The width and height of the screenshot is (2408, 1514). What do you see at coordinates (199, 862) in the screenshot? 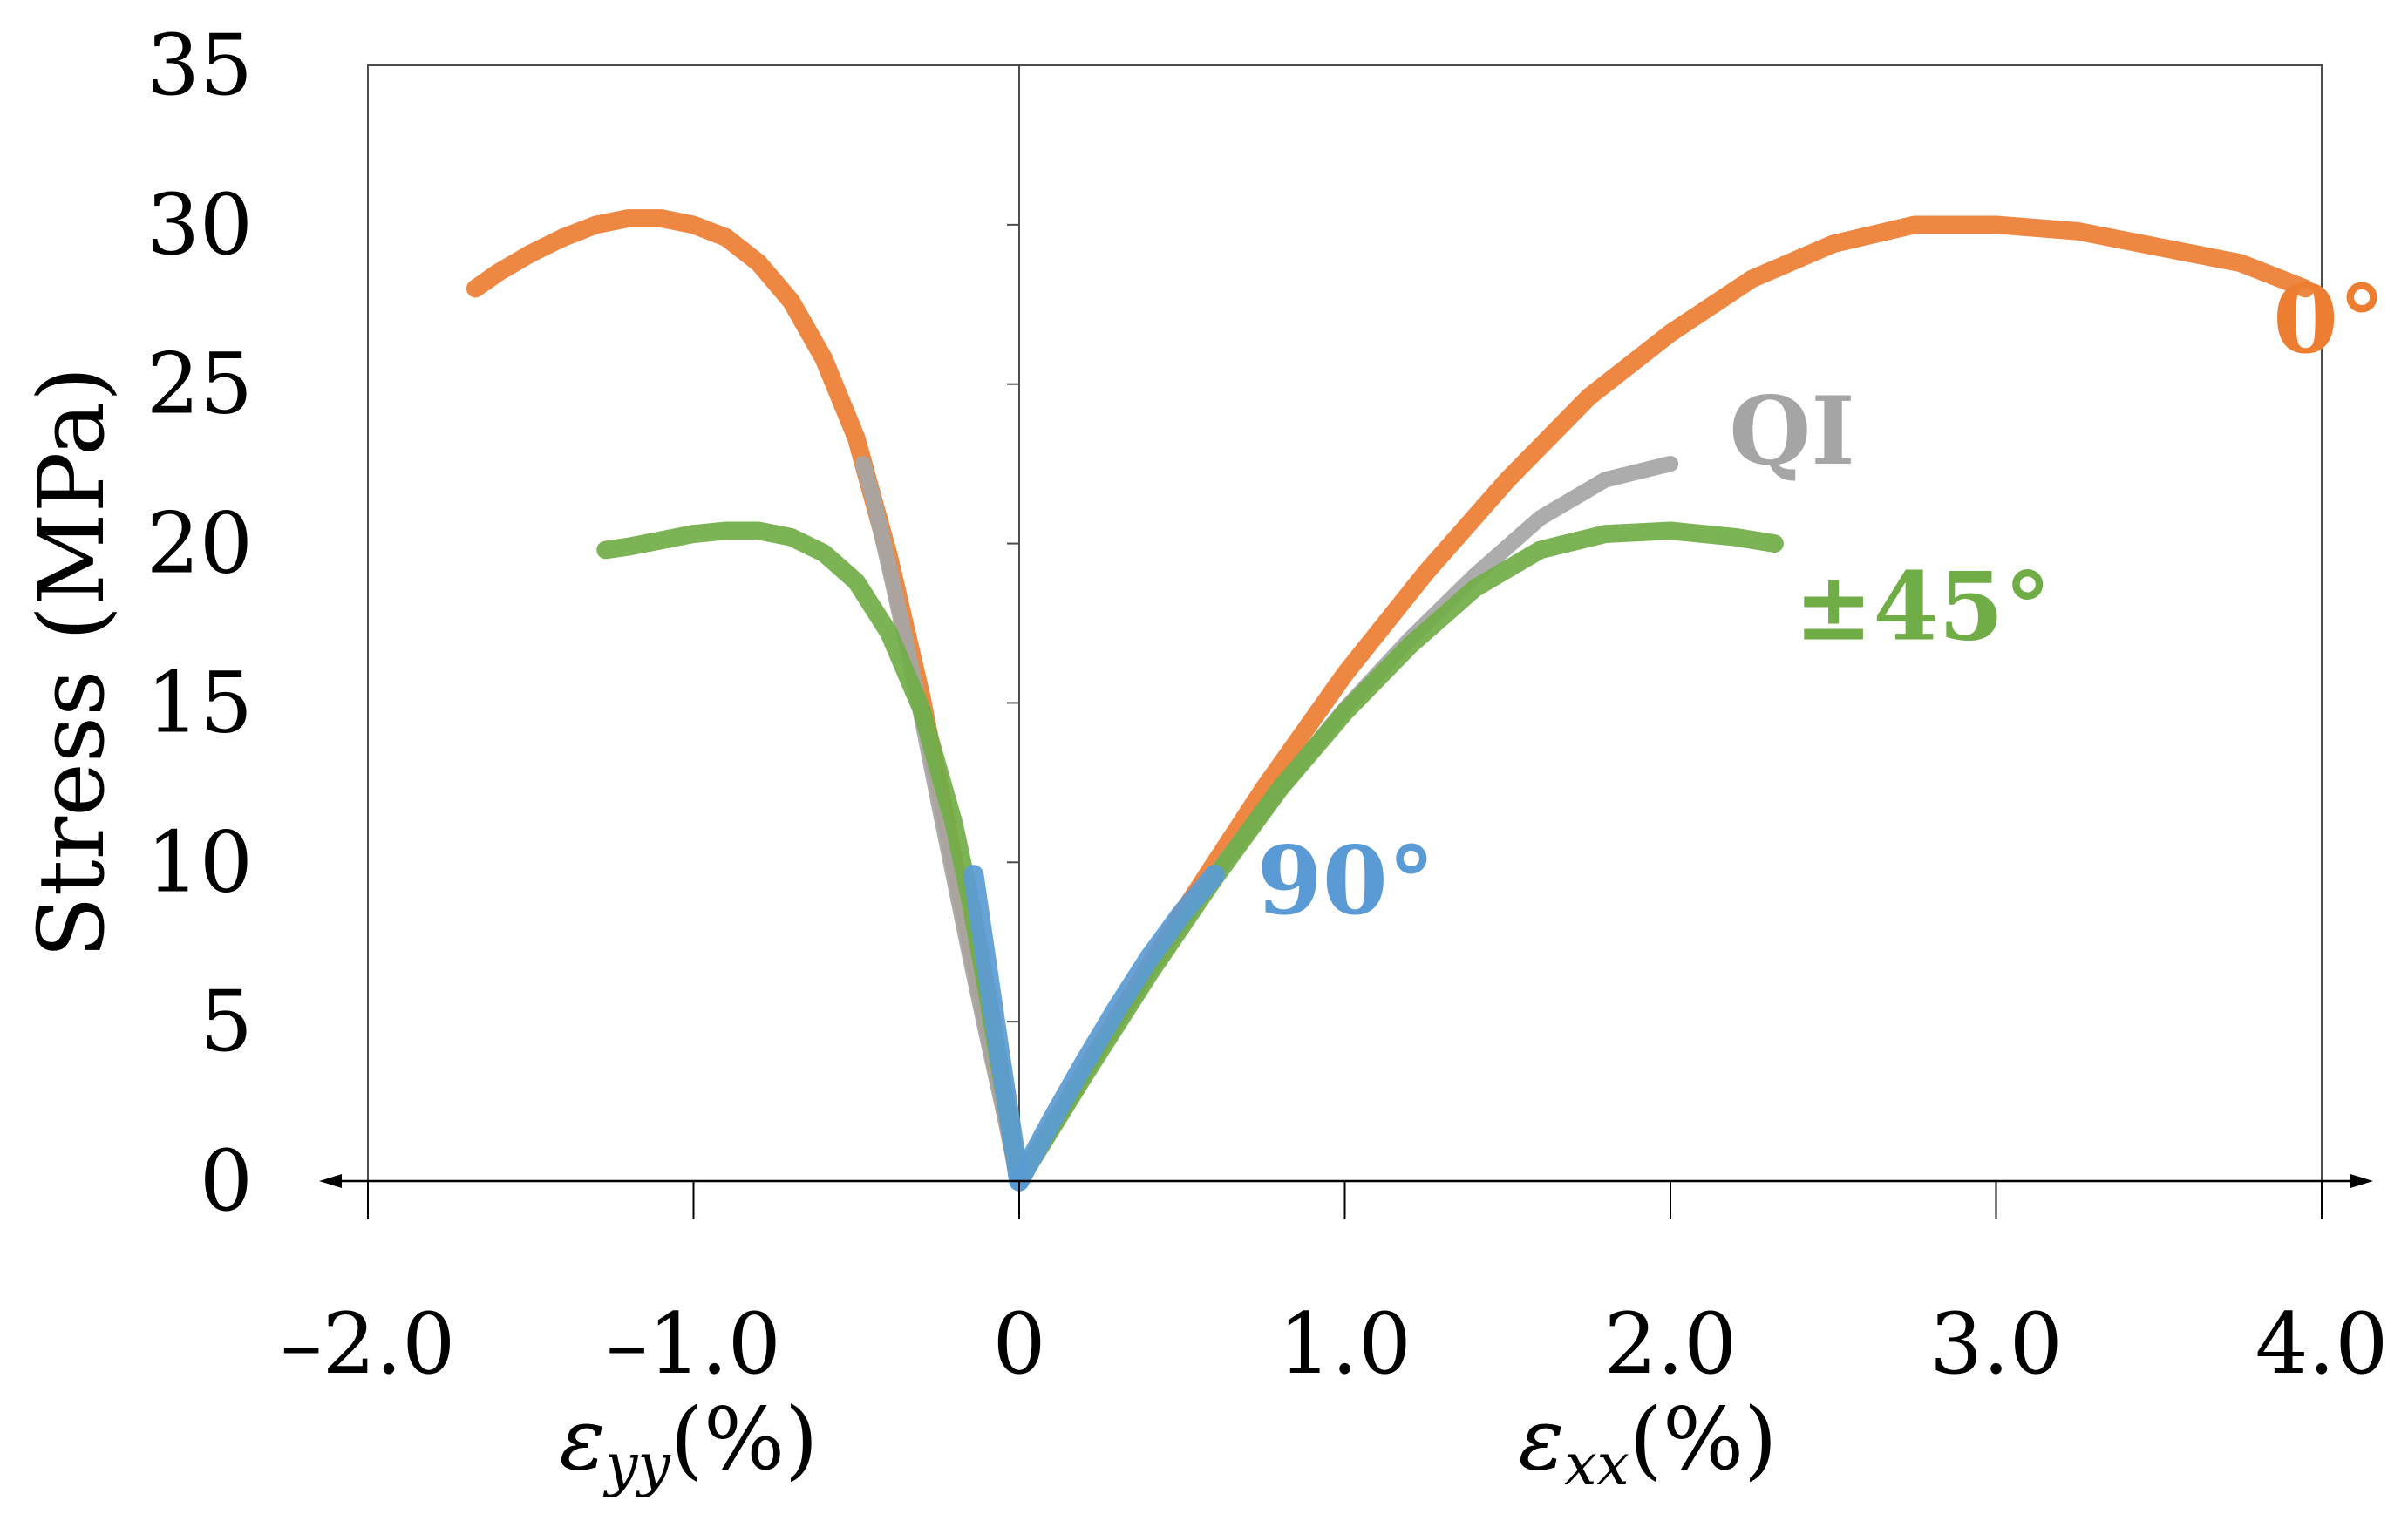
I see `y-tick-label: 10` at bounding box center [199, 862].